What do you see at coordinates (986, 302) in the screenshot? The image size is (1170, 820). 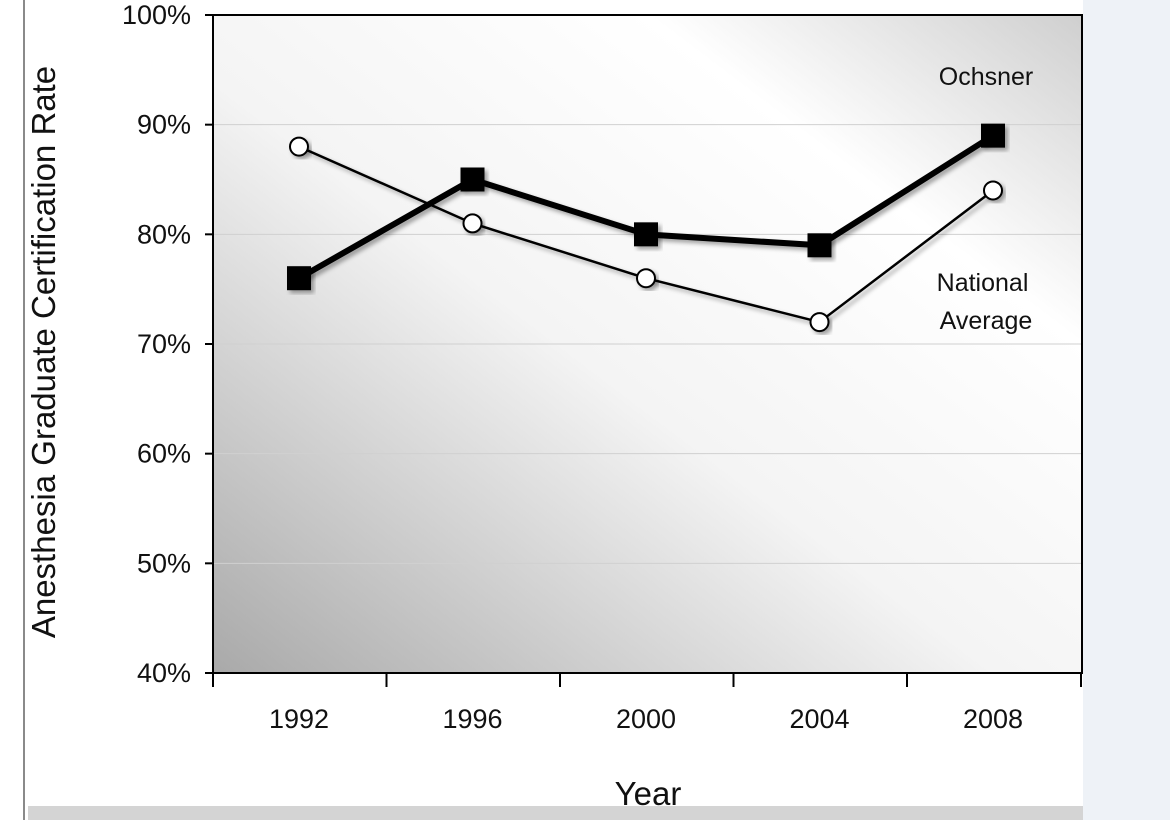 I see `series-label-national-average: National Average` at bounding box center [986, 302].